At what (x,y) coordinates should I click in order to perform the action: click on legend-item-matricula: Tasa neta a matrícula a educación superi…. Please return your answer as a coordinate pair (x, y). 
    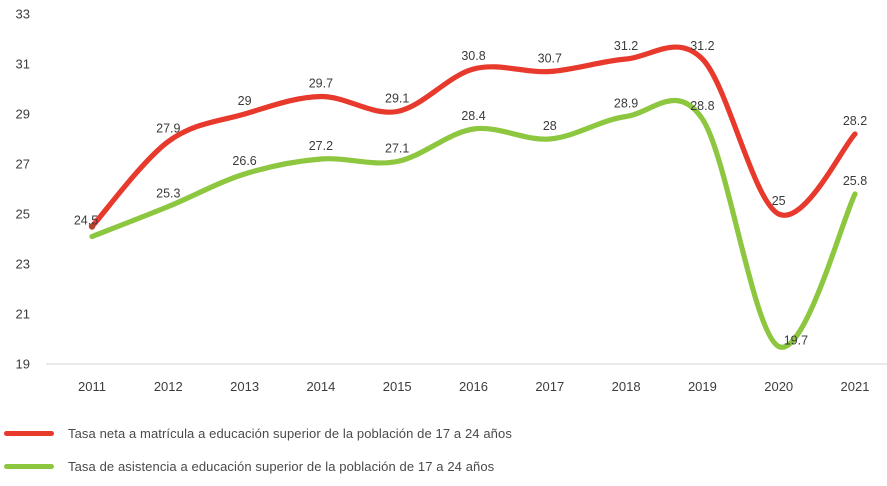
    Looking at the image, I should click on (439, 433).